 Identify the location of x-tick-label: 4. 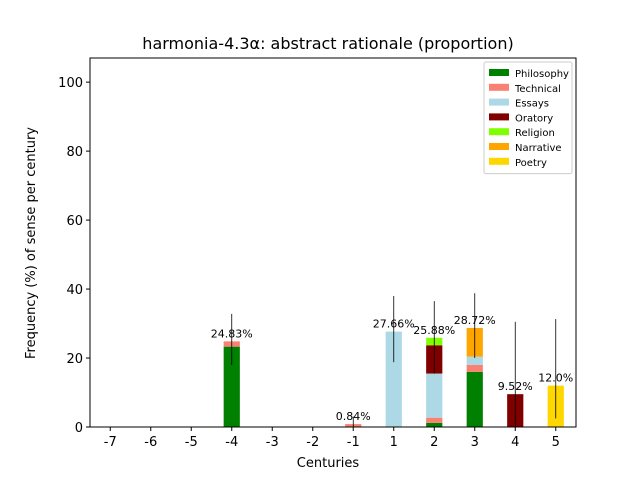
(515, 442).